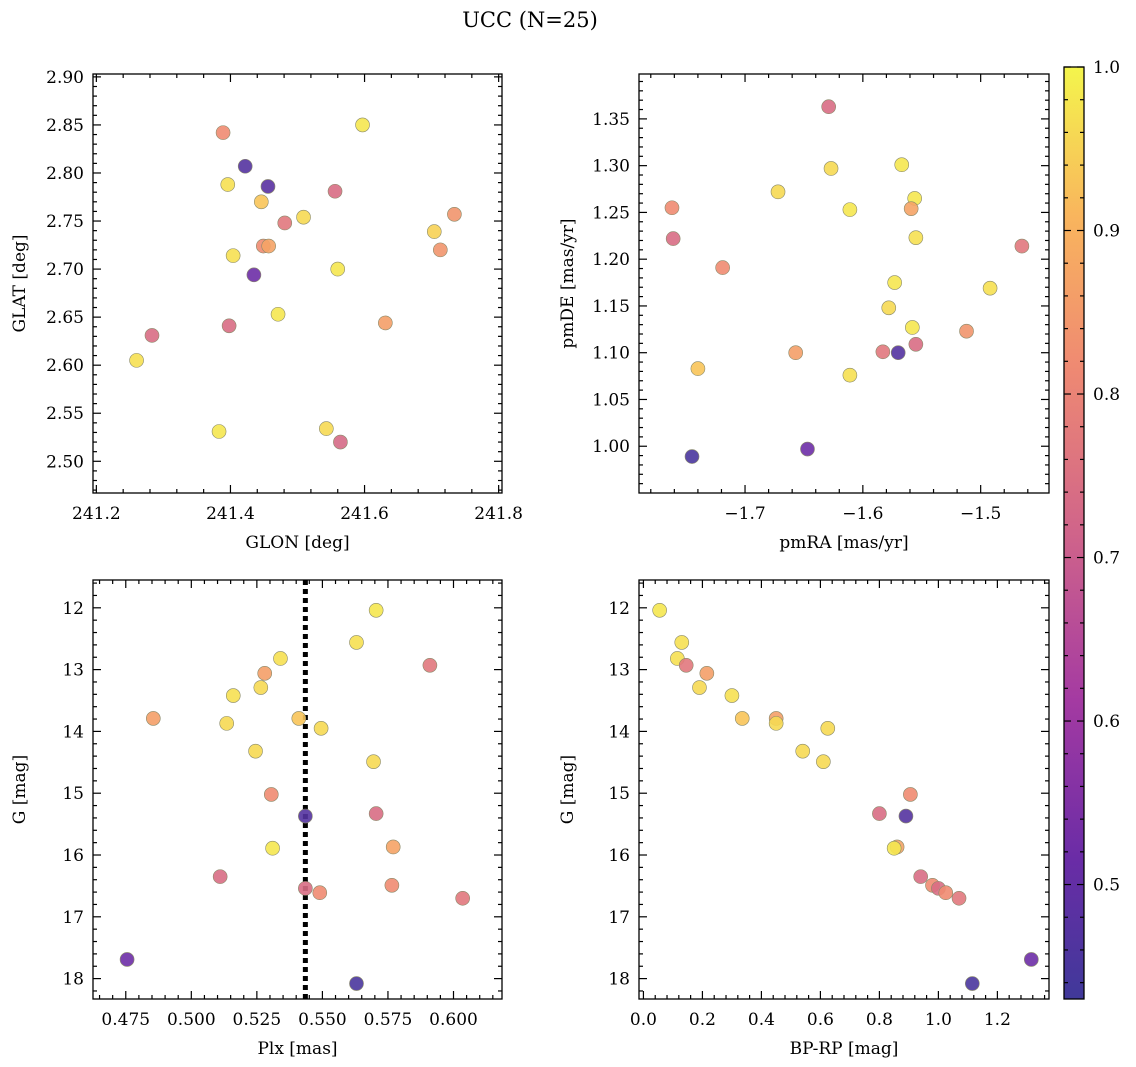  What do you see at coordinates (65, 462) in the screenshot?
I see `y-tick-label: 2.50` at bounding box center [65, 462].